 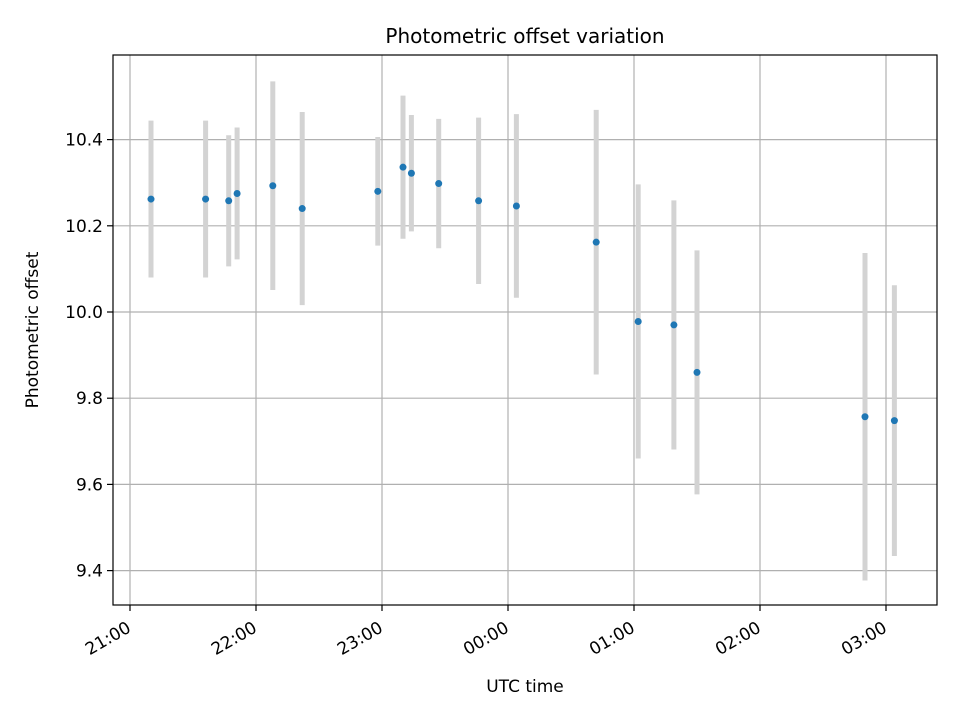 What do you see at coordinates (89, 399) in the screenshot?
I see `y-tick-label: 9.8` at bounding box center [89, 399].